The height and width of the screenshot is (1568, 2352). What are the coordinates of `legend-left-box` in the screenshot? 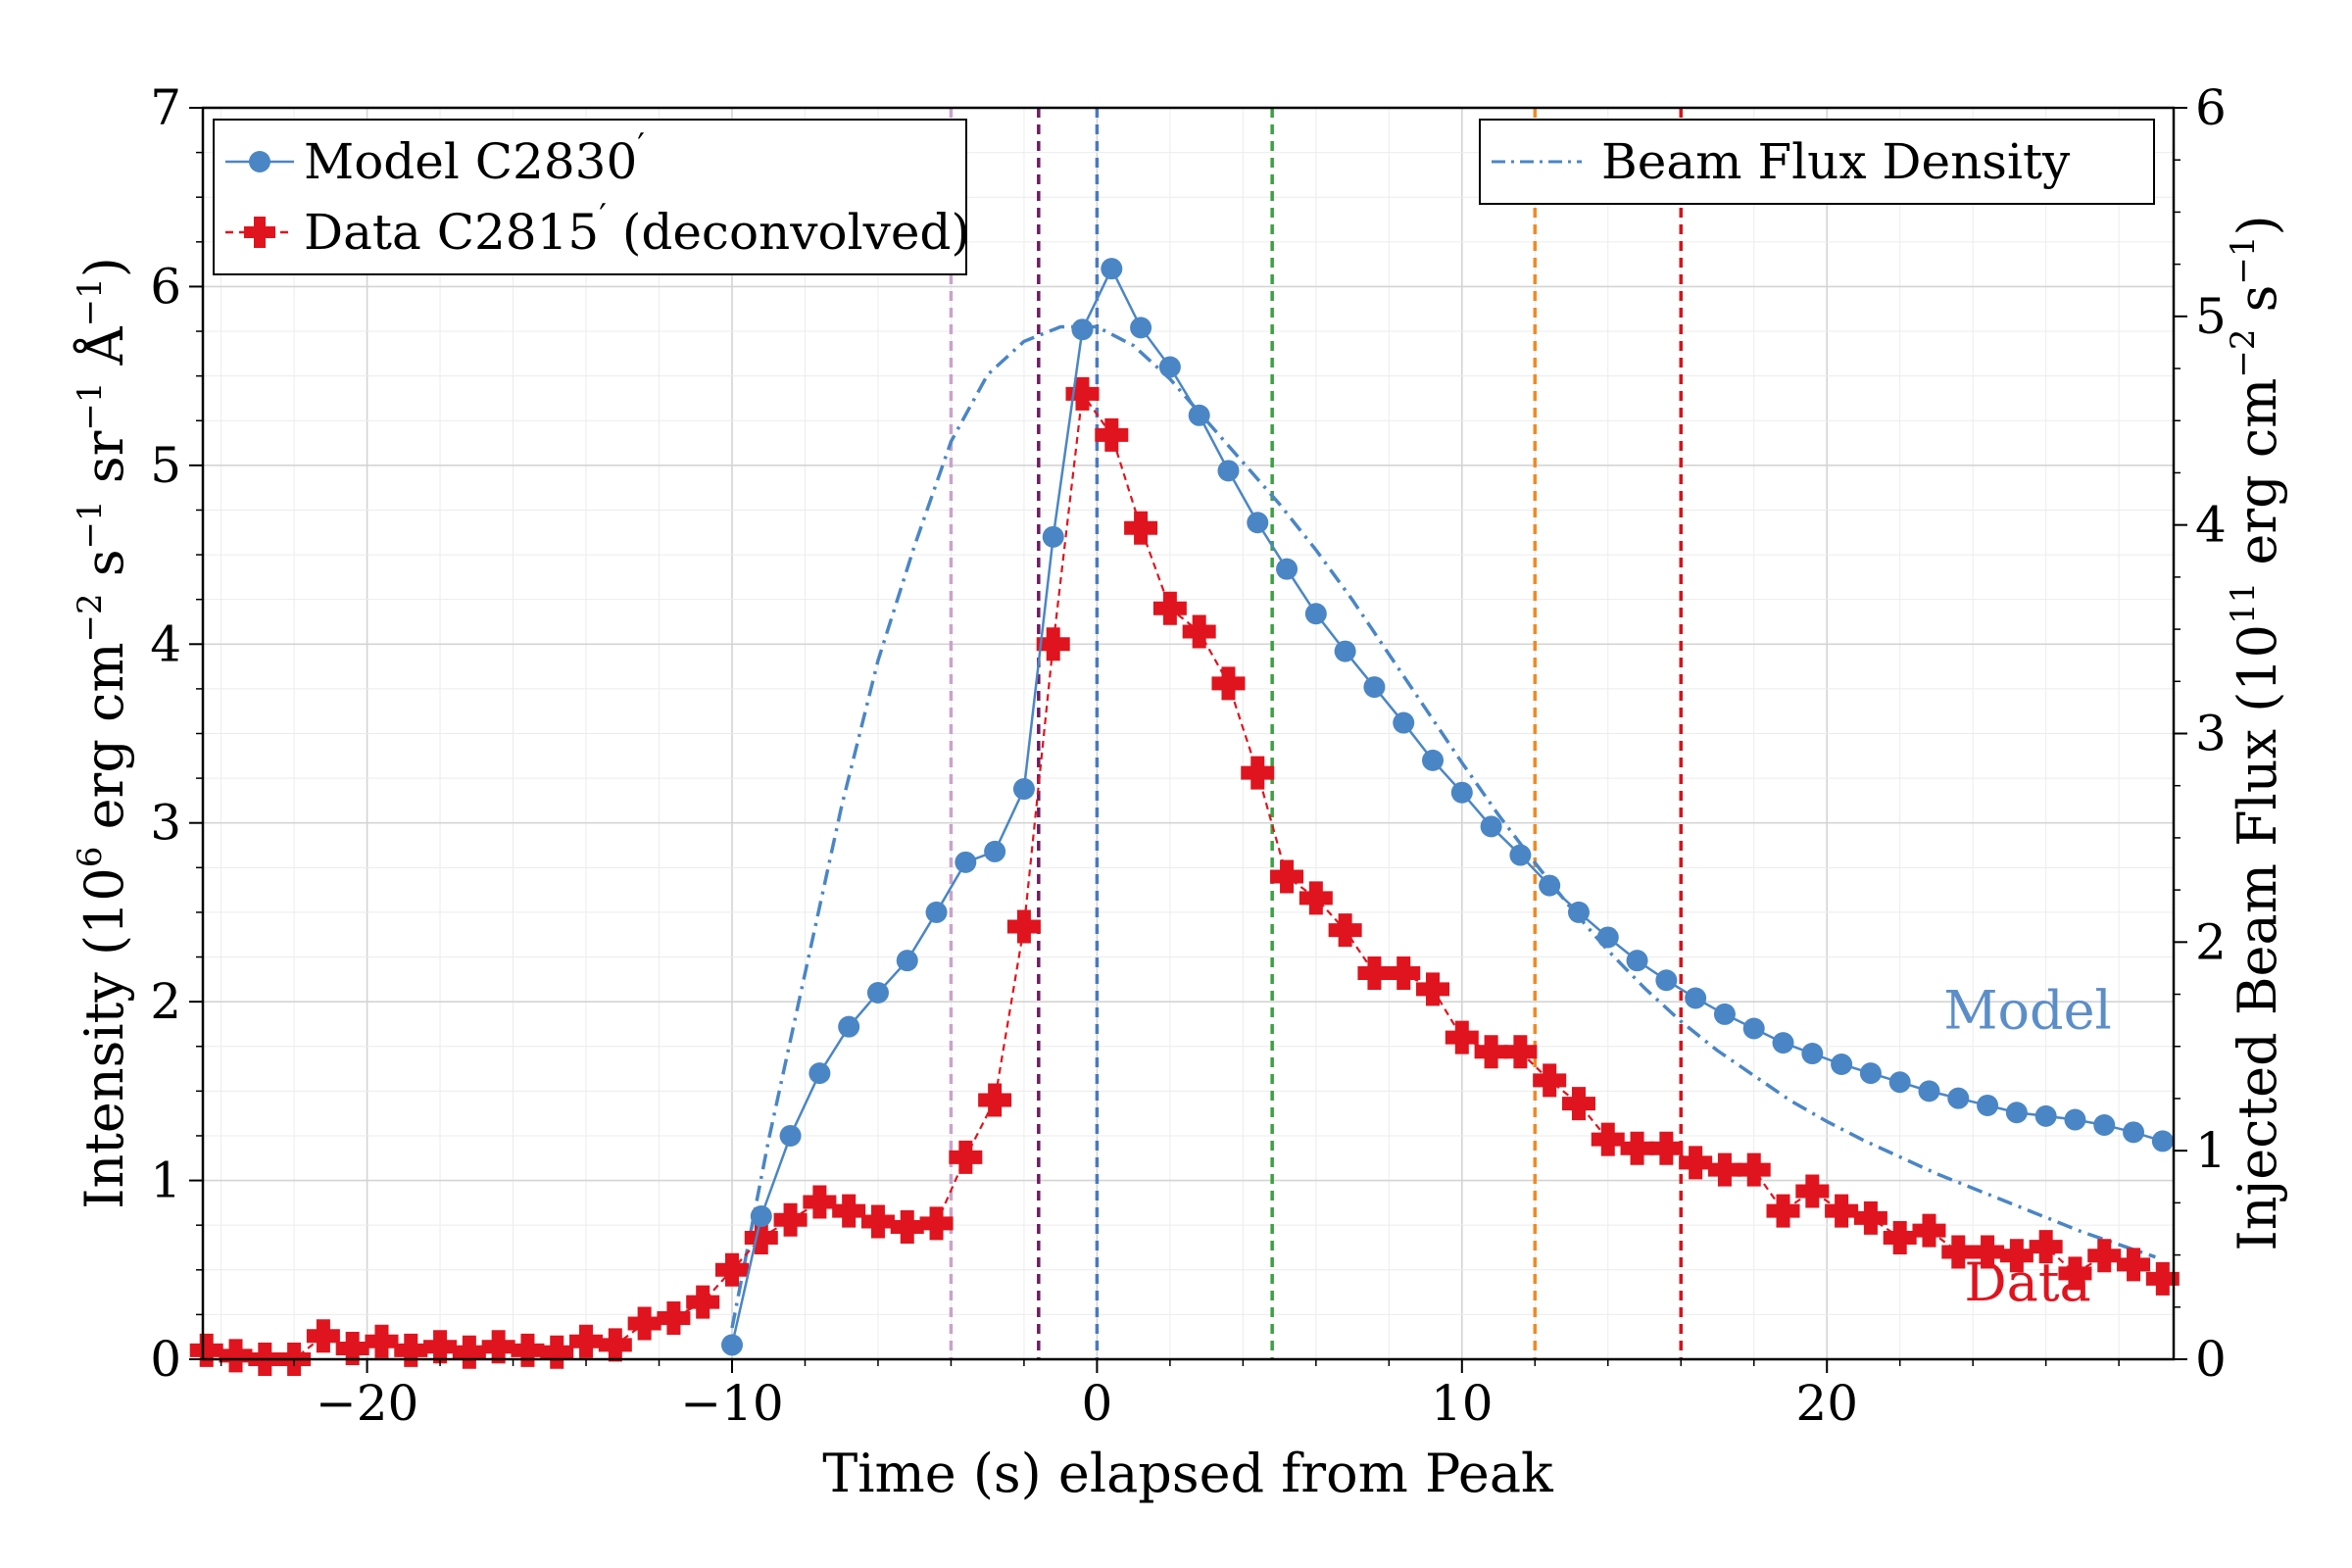 It's located at (590, 197).